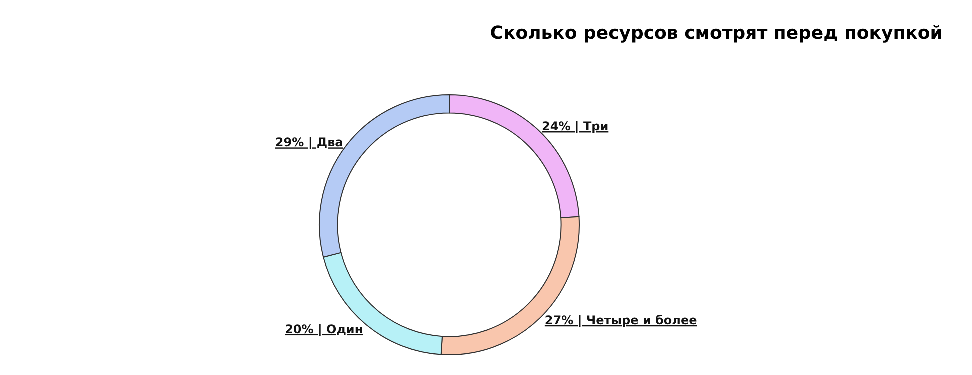 The width and height of the screenshot is (972, 375). I want to click on slice-label: 27% | Четыре и более, so click(621, 320).